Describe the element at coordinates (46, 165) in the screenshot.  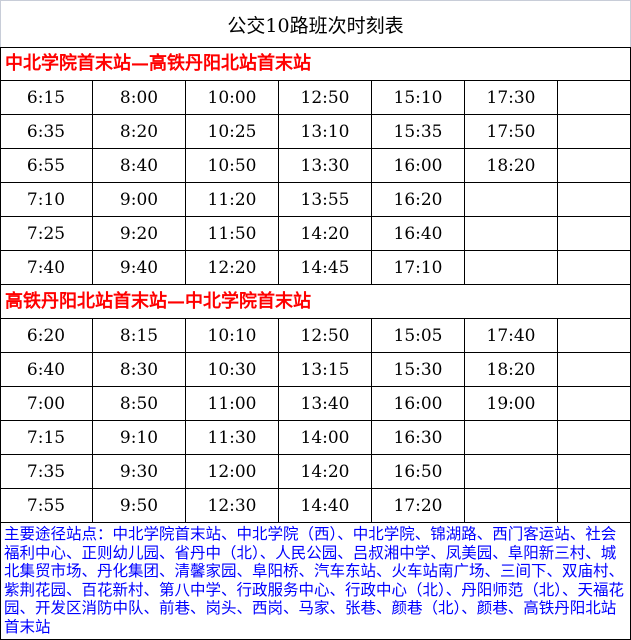
I see `departure-time-cell: 6:55` at that location.